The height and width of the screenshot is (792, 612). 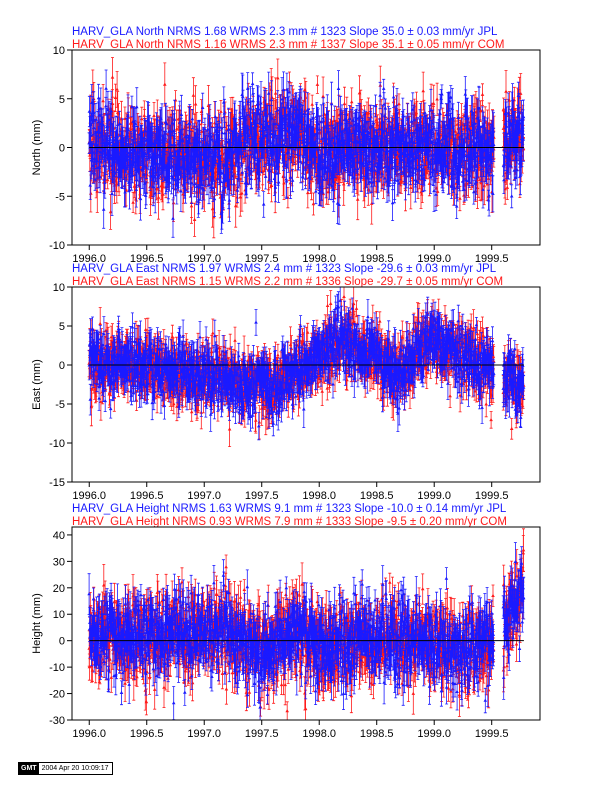 What do you see at coordinates (204, 734) in the screenshot?
I see `height-x-tick-label: 1997.0` at bounding box center [204, 734].